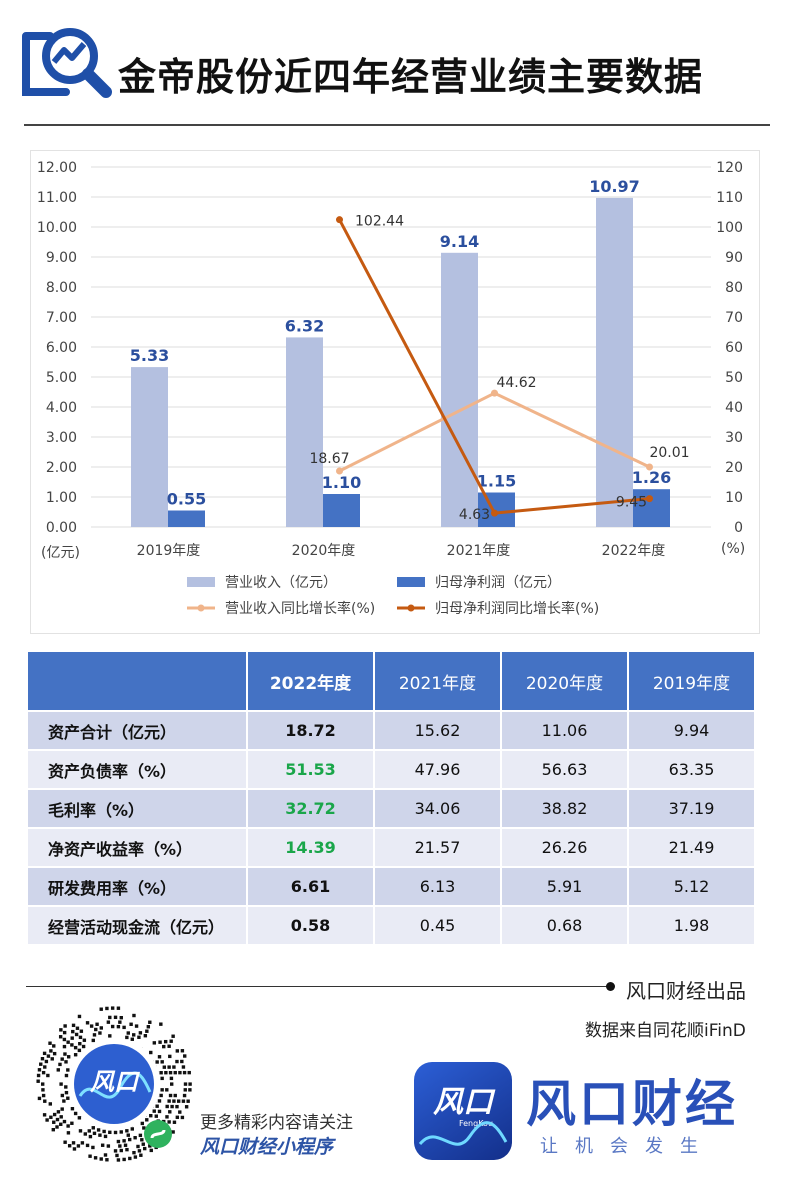 Image resolution: width=794 pixels, height=1204 pixels. Describe the element at coordinates (734, 408) in the screenshot. I see `y-right-tick-label: 40` at that location.